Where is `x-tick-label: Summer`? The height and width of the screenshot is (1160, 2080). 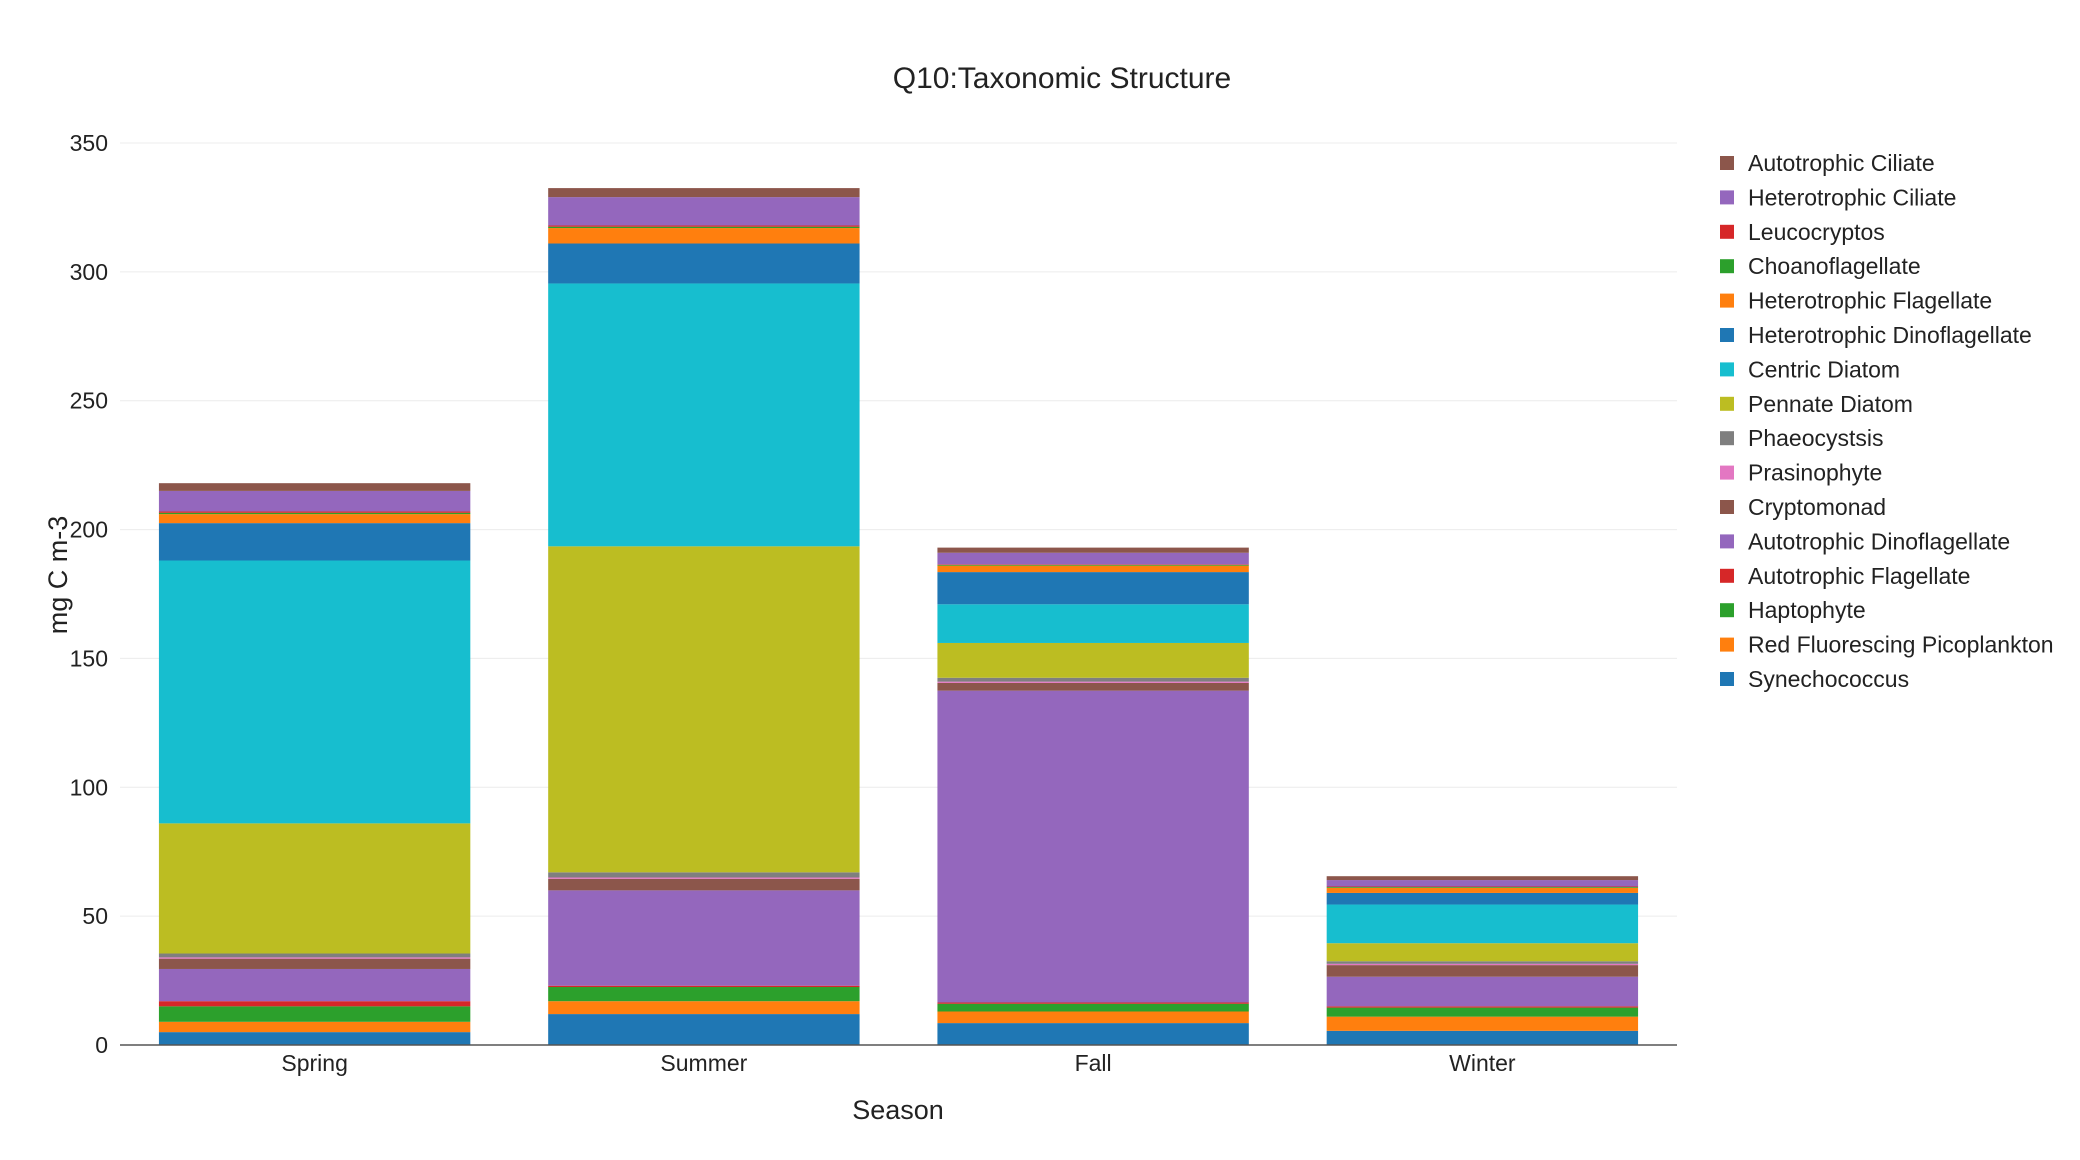 x-tick-label: Summer is located at coordinates (703, 1063).